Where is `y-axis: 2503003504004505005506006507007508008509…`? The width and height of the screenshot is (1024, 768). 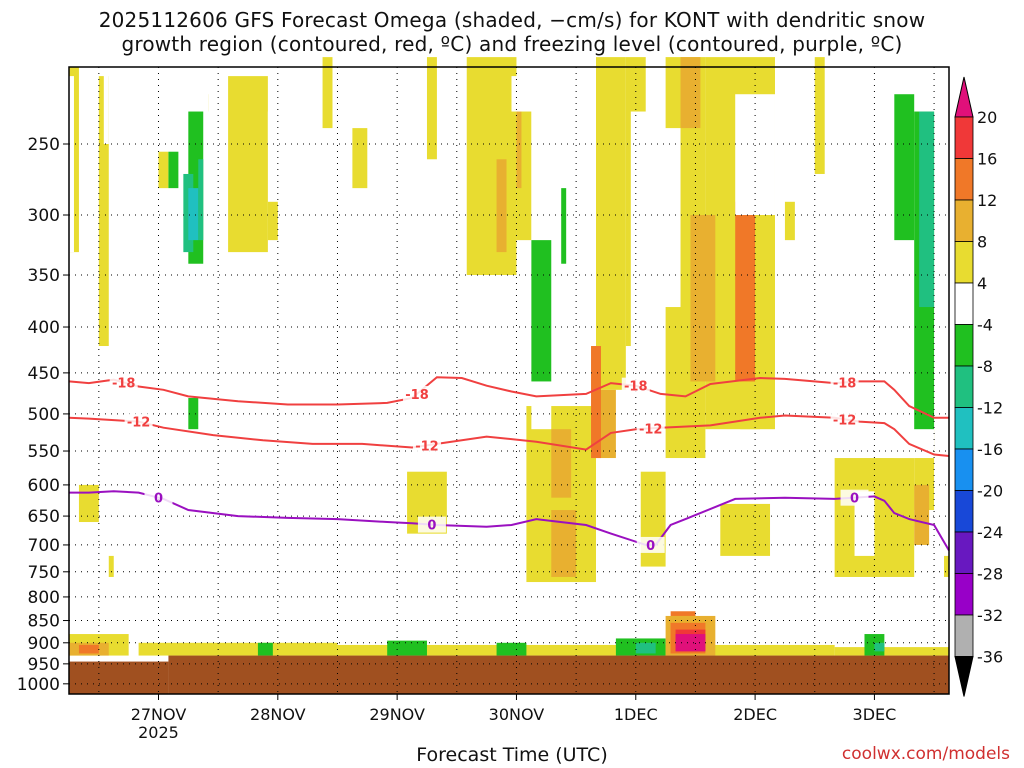
y-axis: 2503003504004505005506006507007508008509… is located at coordinates (43, 415).